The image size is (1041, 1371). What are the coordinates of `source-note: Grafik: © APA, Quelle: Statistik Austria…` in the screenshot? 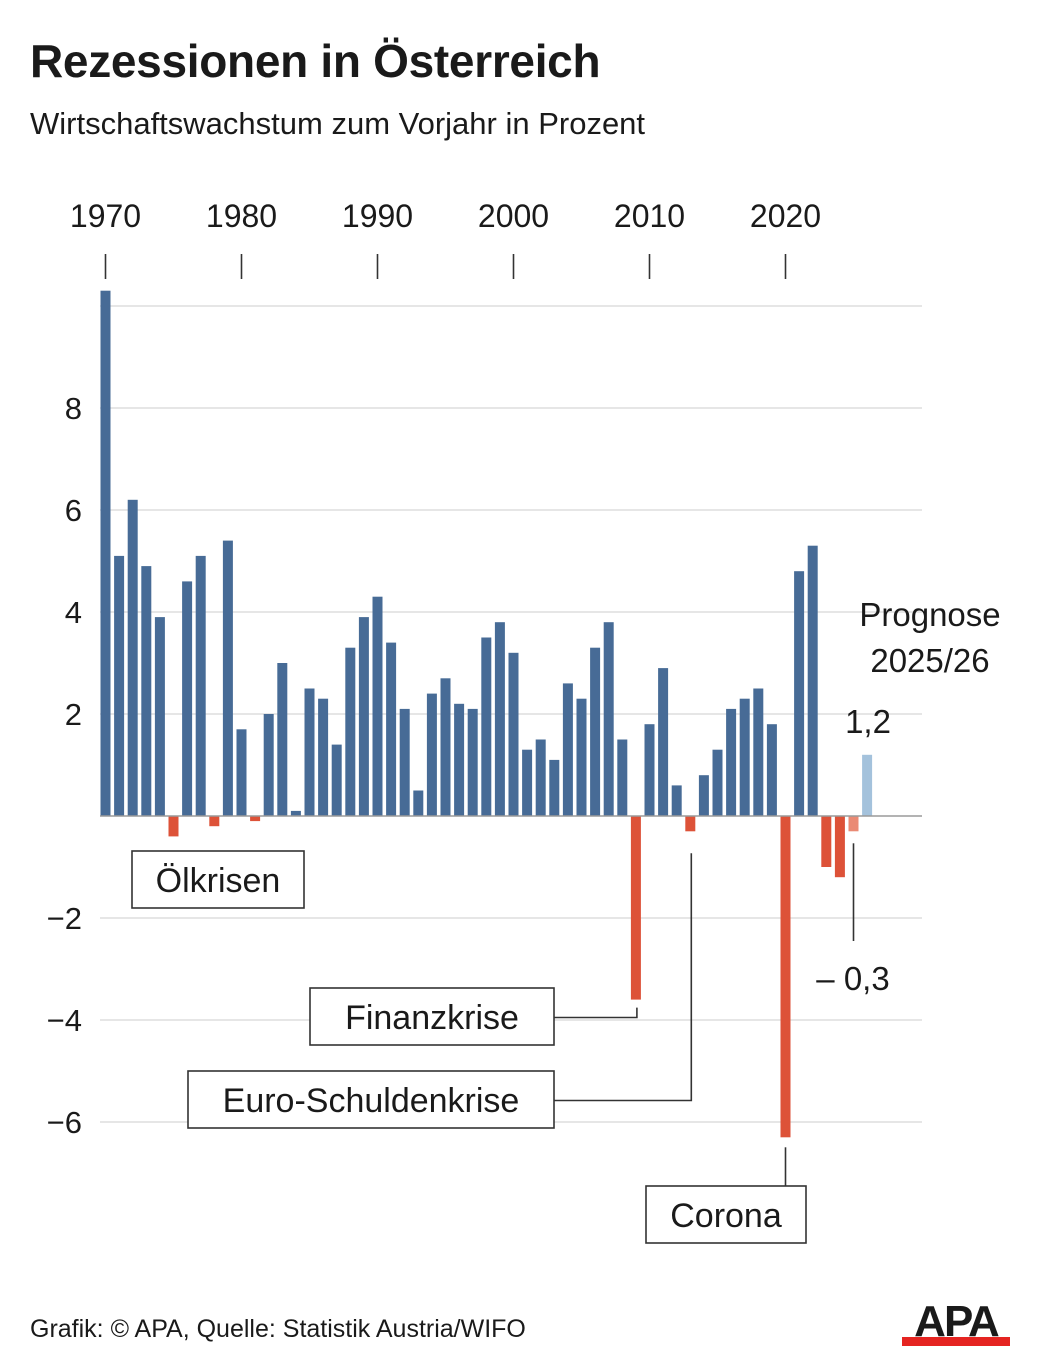 It's located at (278, 1329).